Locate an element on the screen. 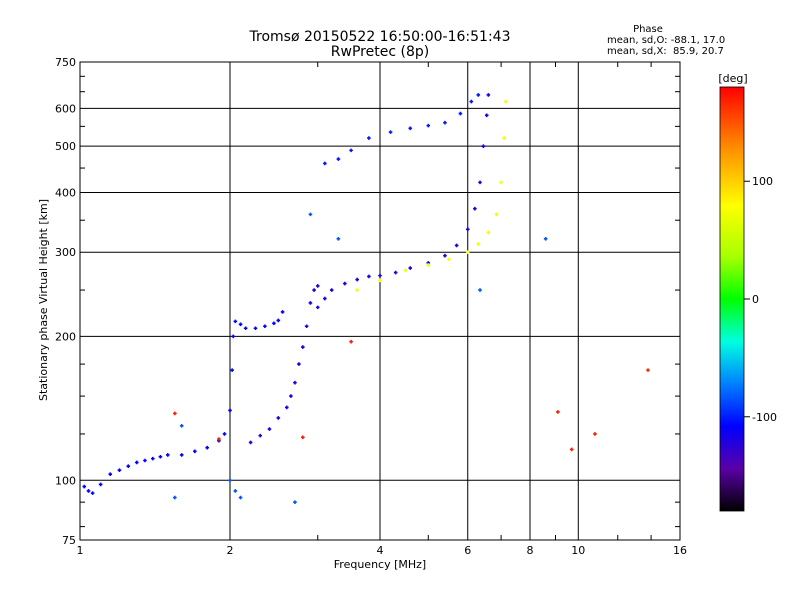 This screenshot has height=600, width=800. x-tick-label: 6 is located at coordinates (467, 550).